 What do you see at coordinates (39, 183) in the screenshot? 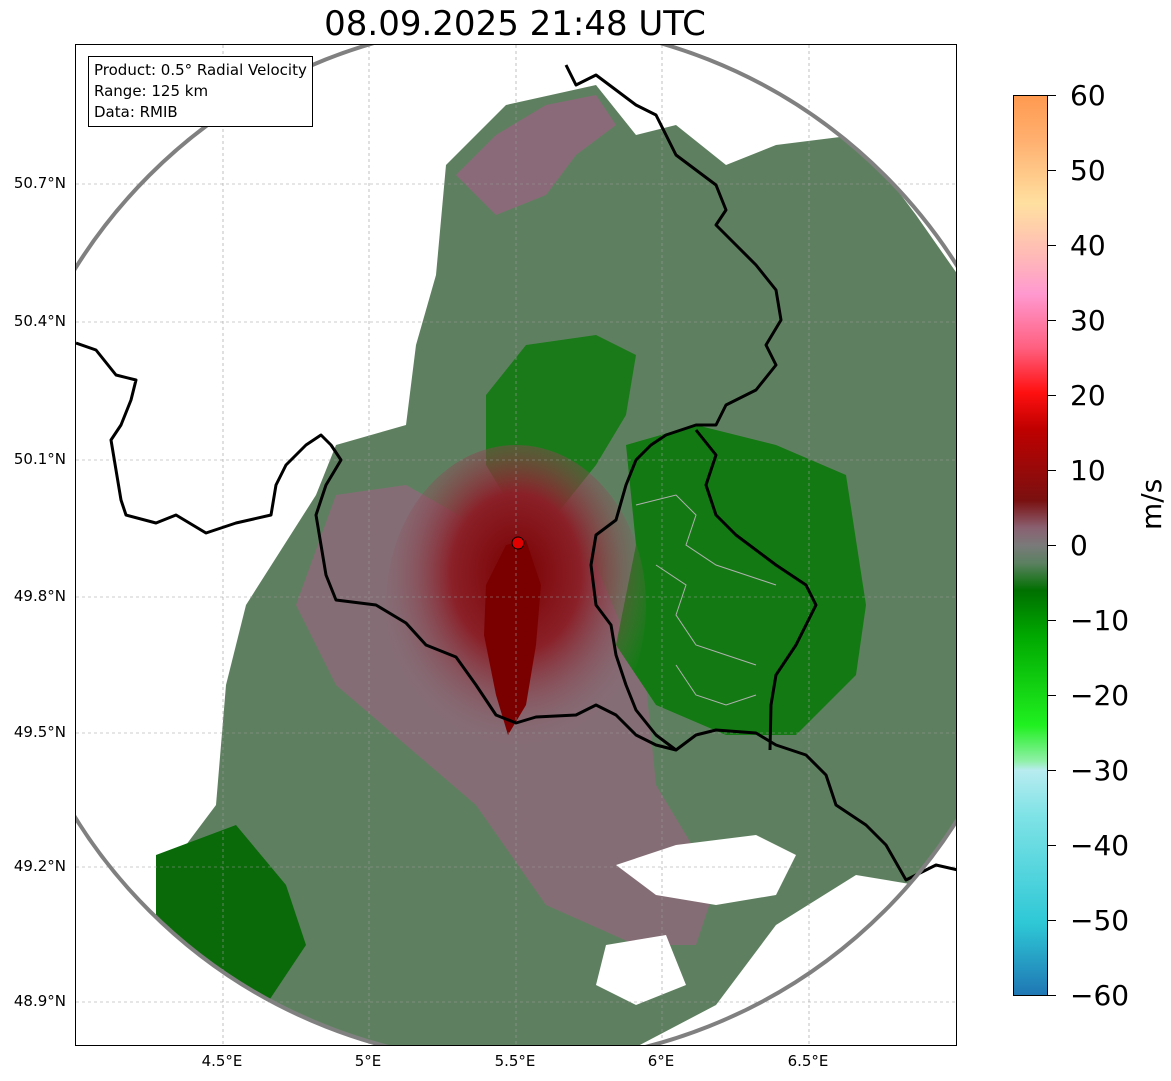
I see `lat-label: 50.7°N` at bounding box center [39, 183].